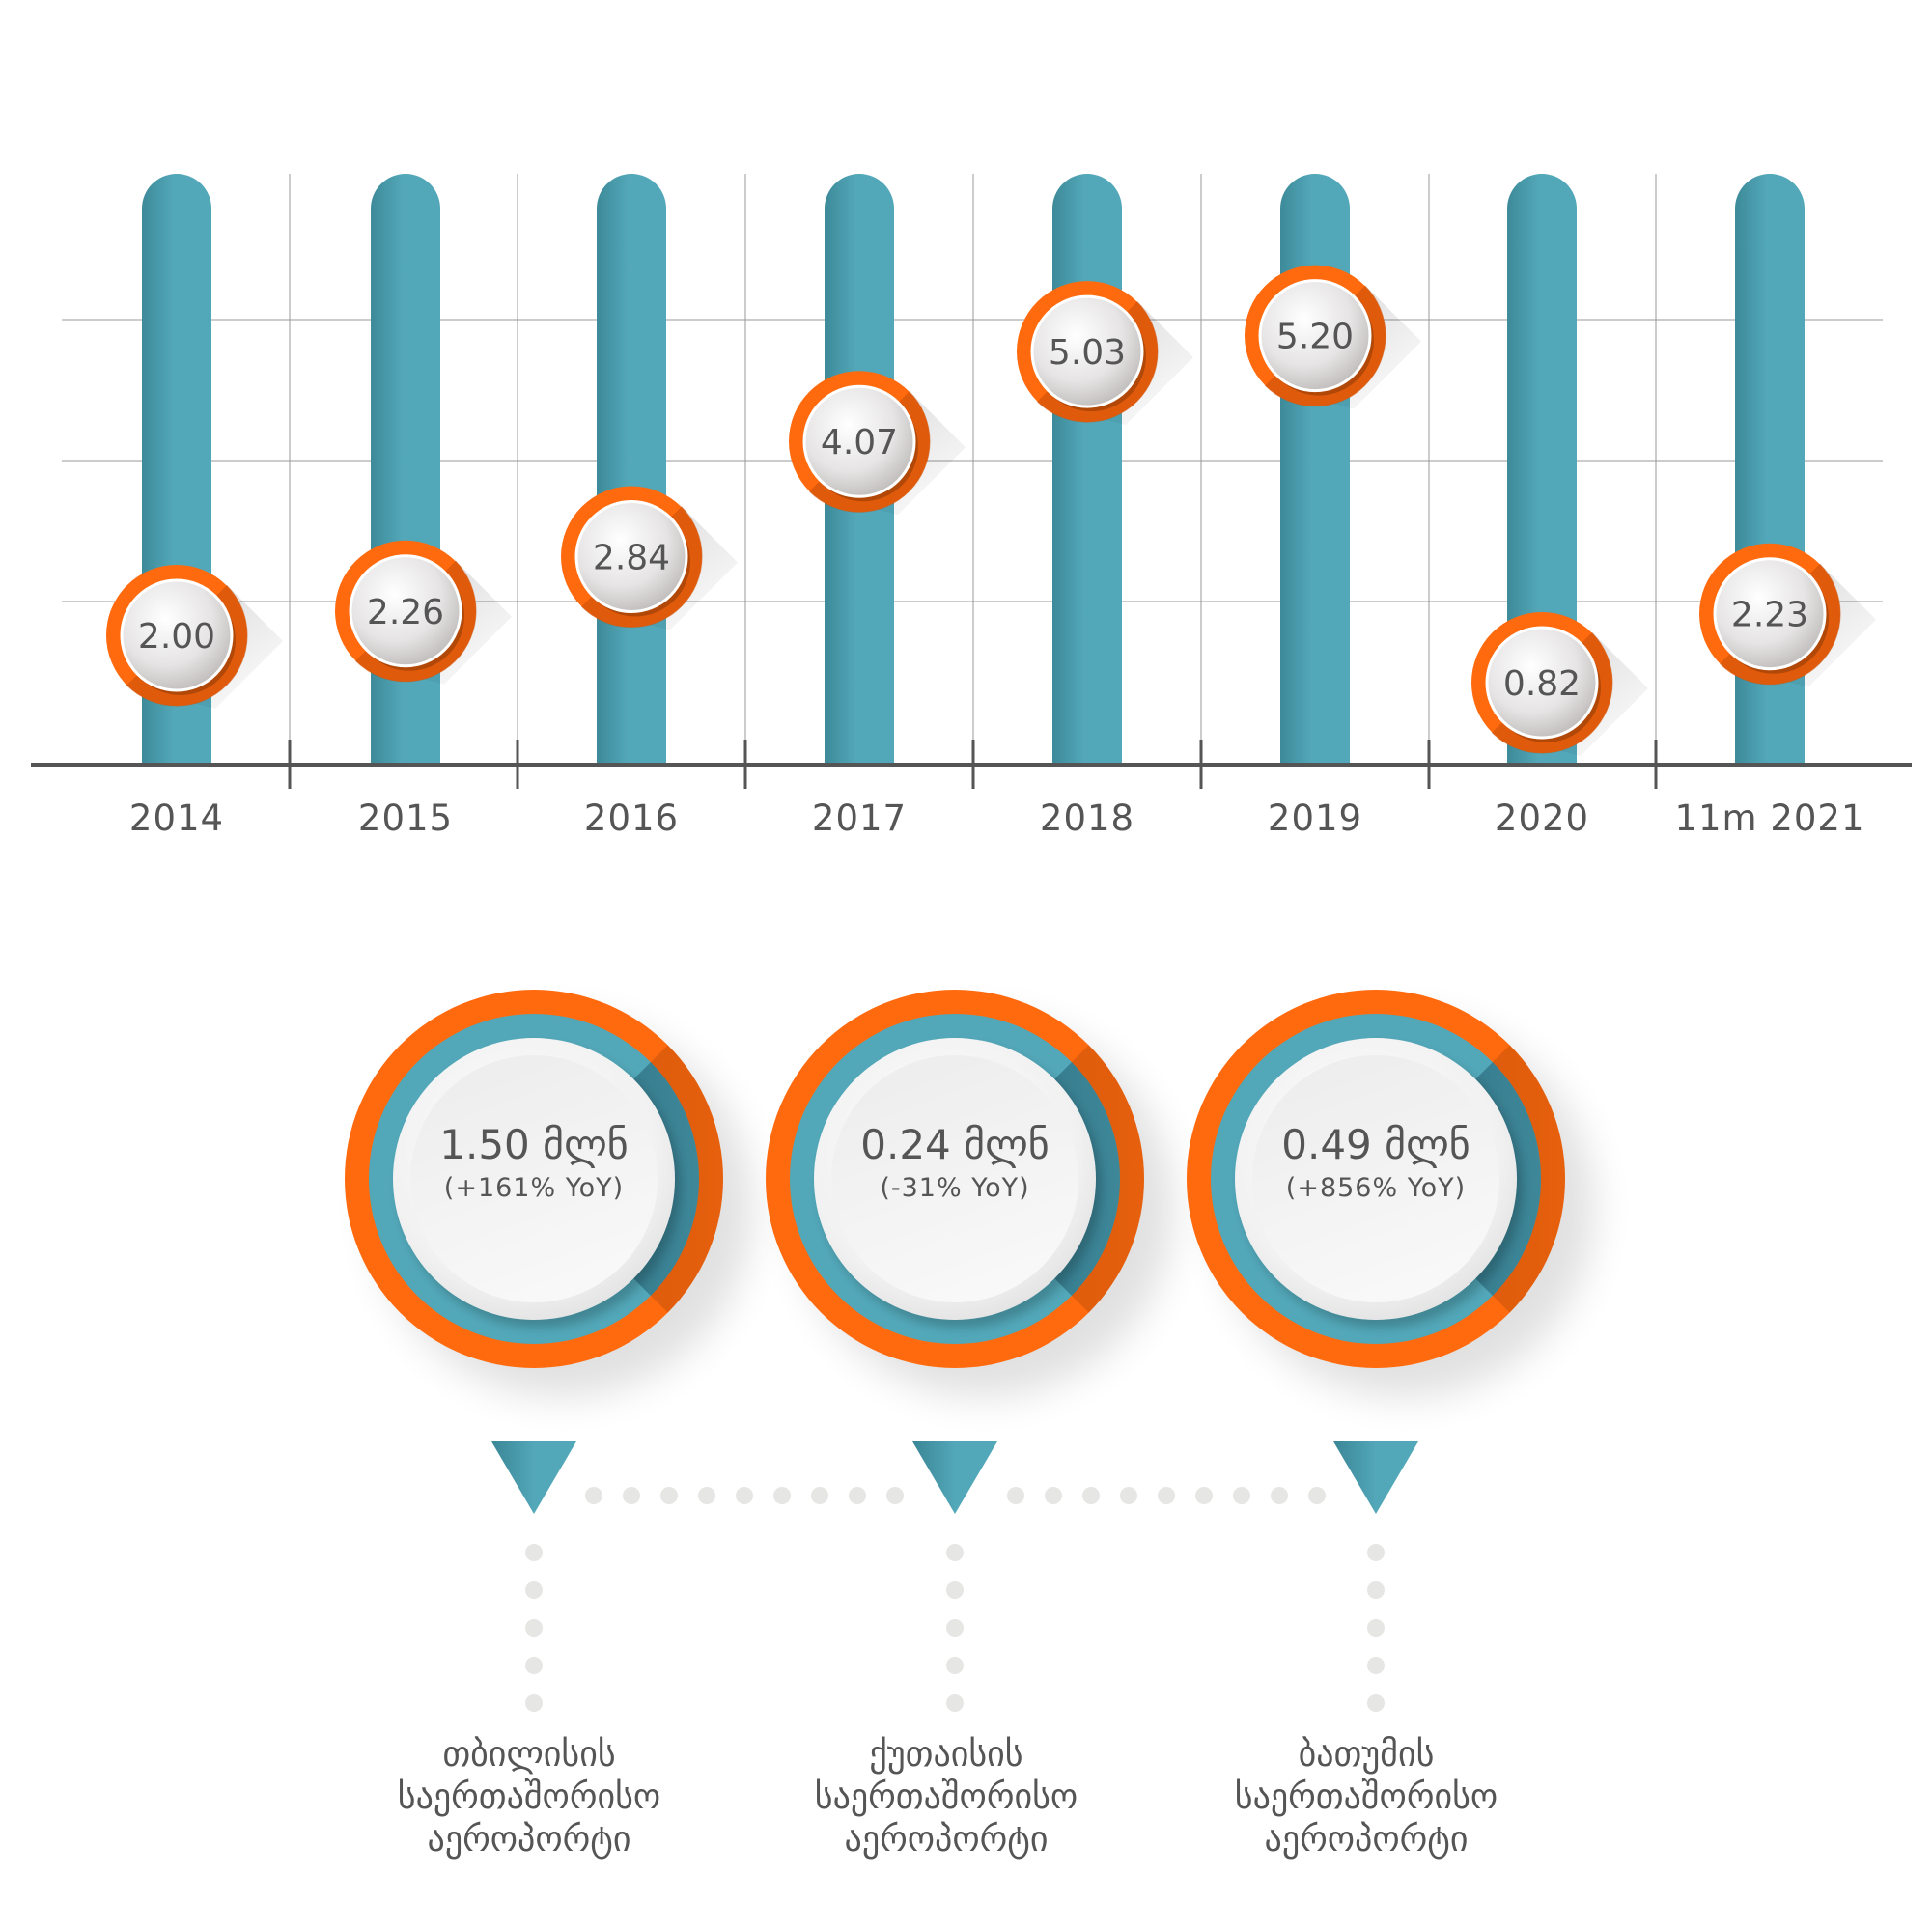  What do you see at coordinates (946, 1755) in the screenshot?
I see `name-line: ქუთაისის` at bounding box center [946, 1755].